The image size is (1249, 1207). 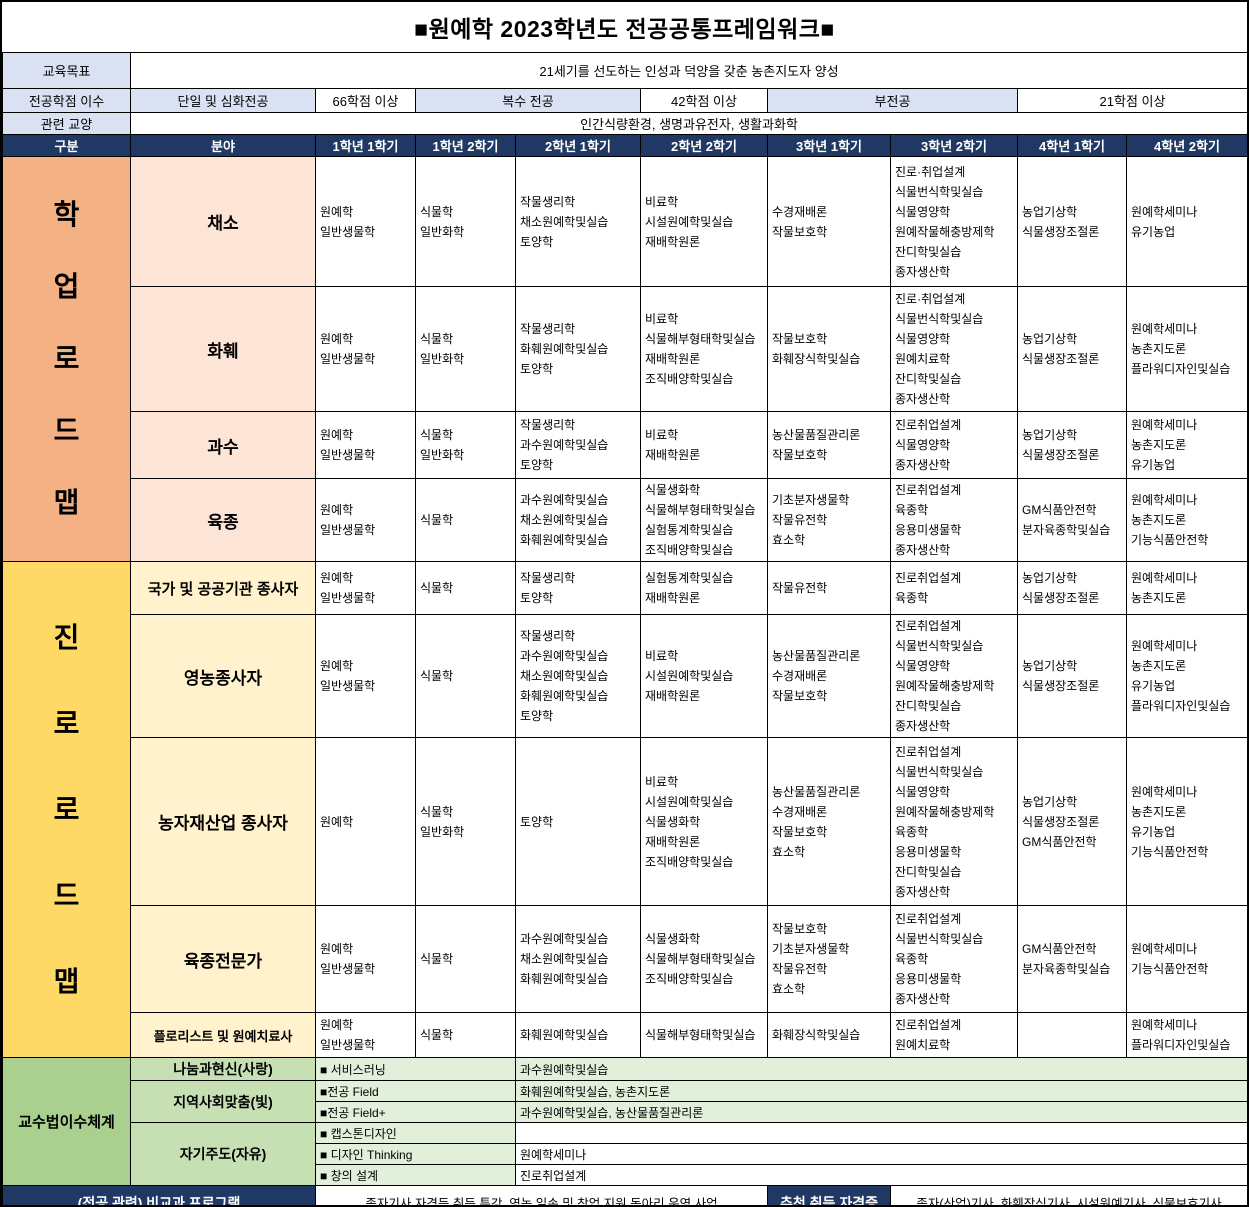 I want to click on column-header-semester: 1학년 2학기, so click(x=465, y=145).